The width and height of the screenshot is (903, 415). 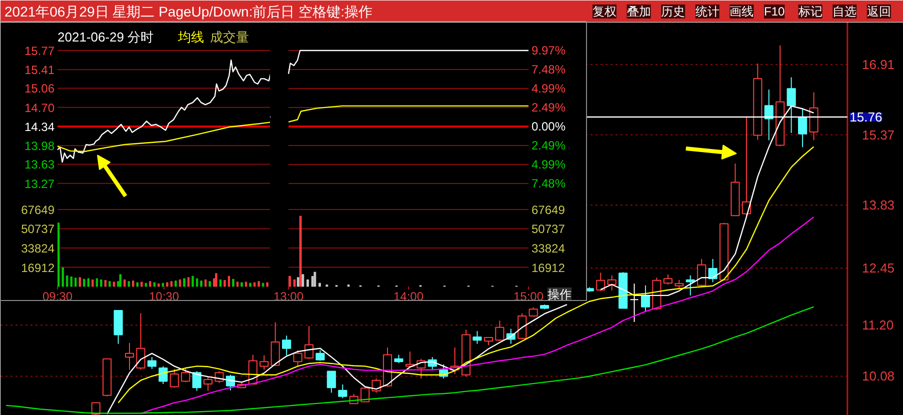 I want to click on text: 标记, so click(x=809, y=11).